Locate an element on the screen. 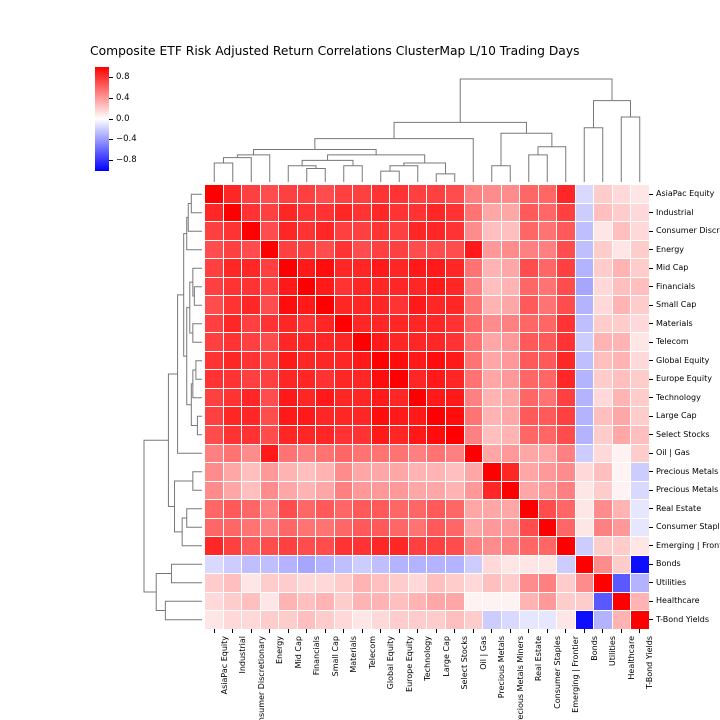  col-label: Real Estate is located at coordinates (539, 659).